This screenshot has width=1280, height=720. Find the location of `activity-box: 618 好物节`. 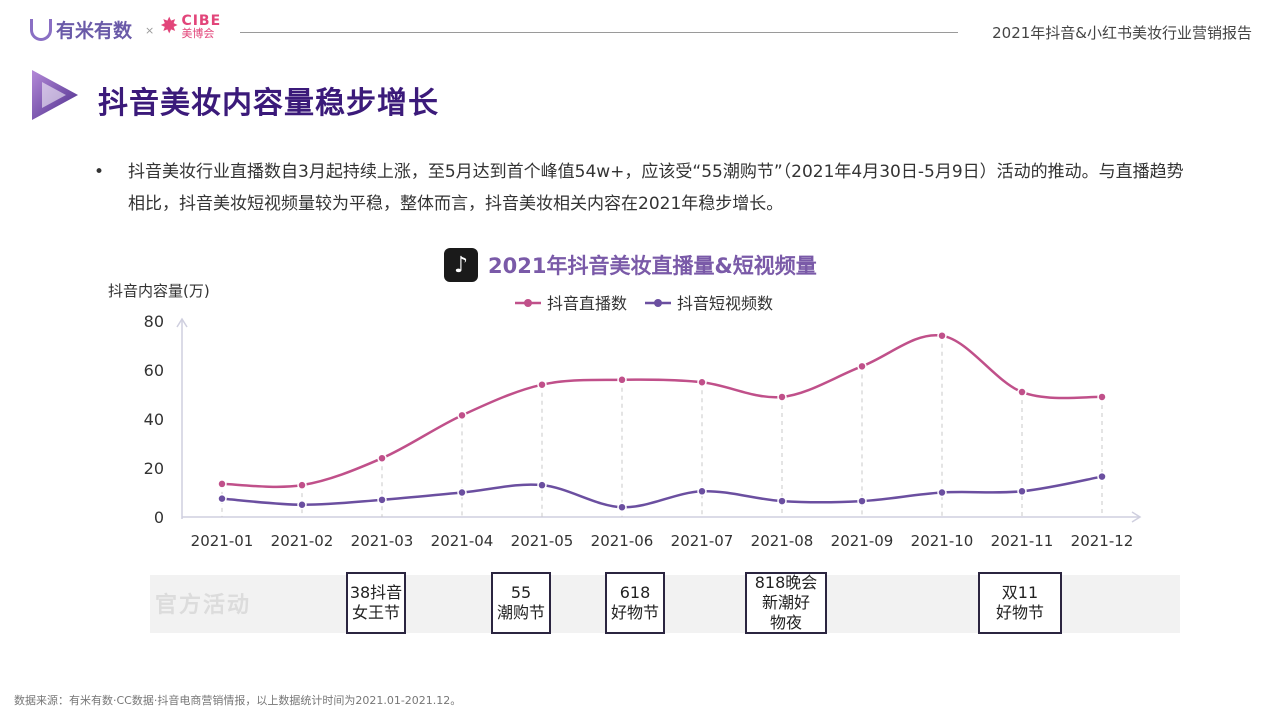

activity-box: 618 好物节 is located at coordinates (635, 603).